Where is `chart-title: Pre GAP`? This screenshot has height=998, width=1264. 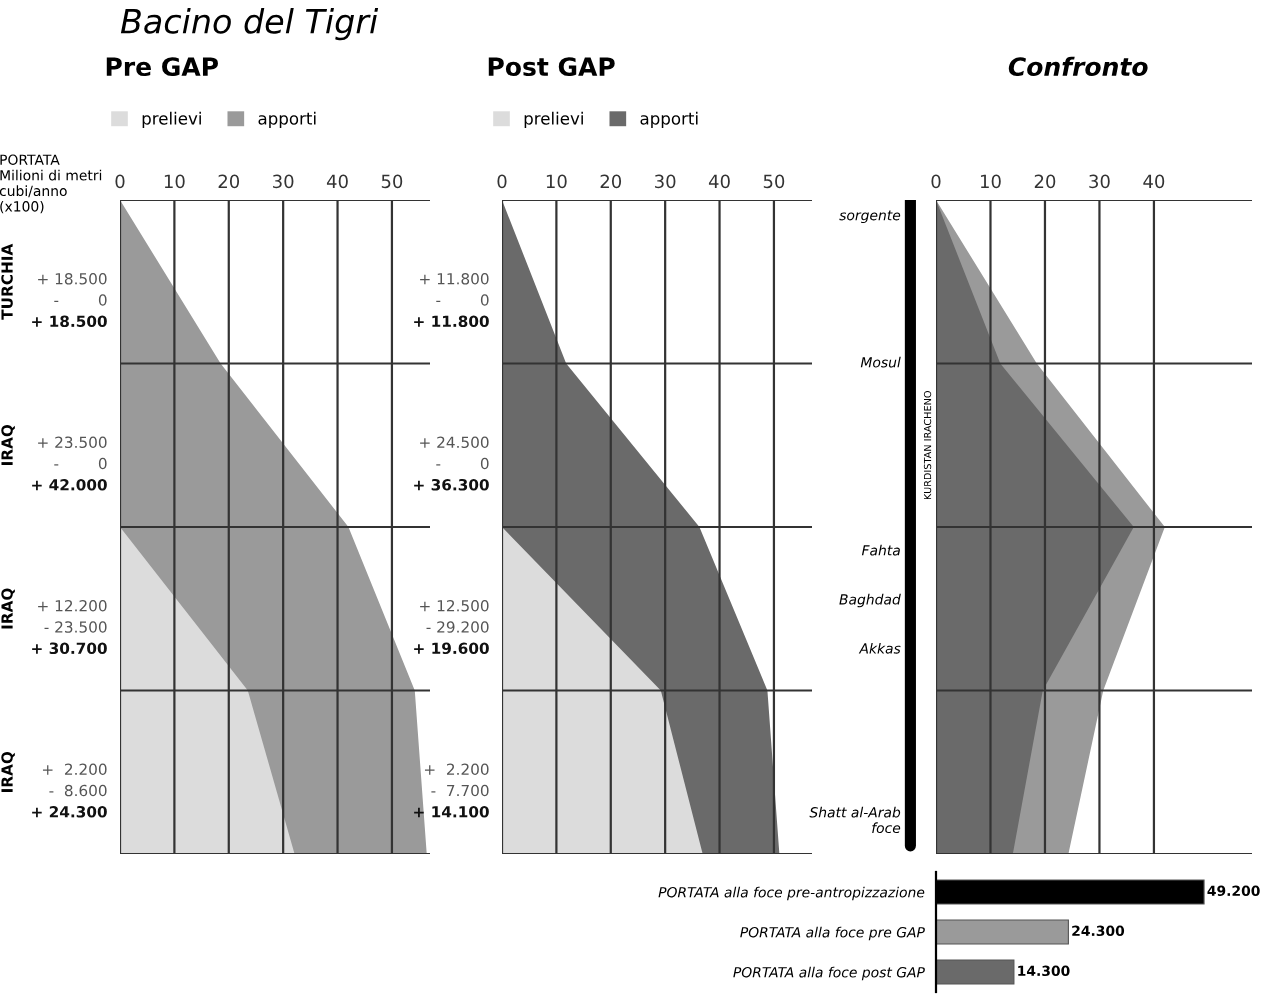
chart-title: Pre GAP is located at coordinates (162, 67).